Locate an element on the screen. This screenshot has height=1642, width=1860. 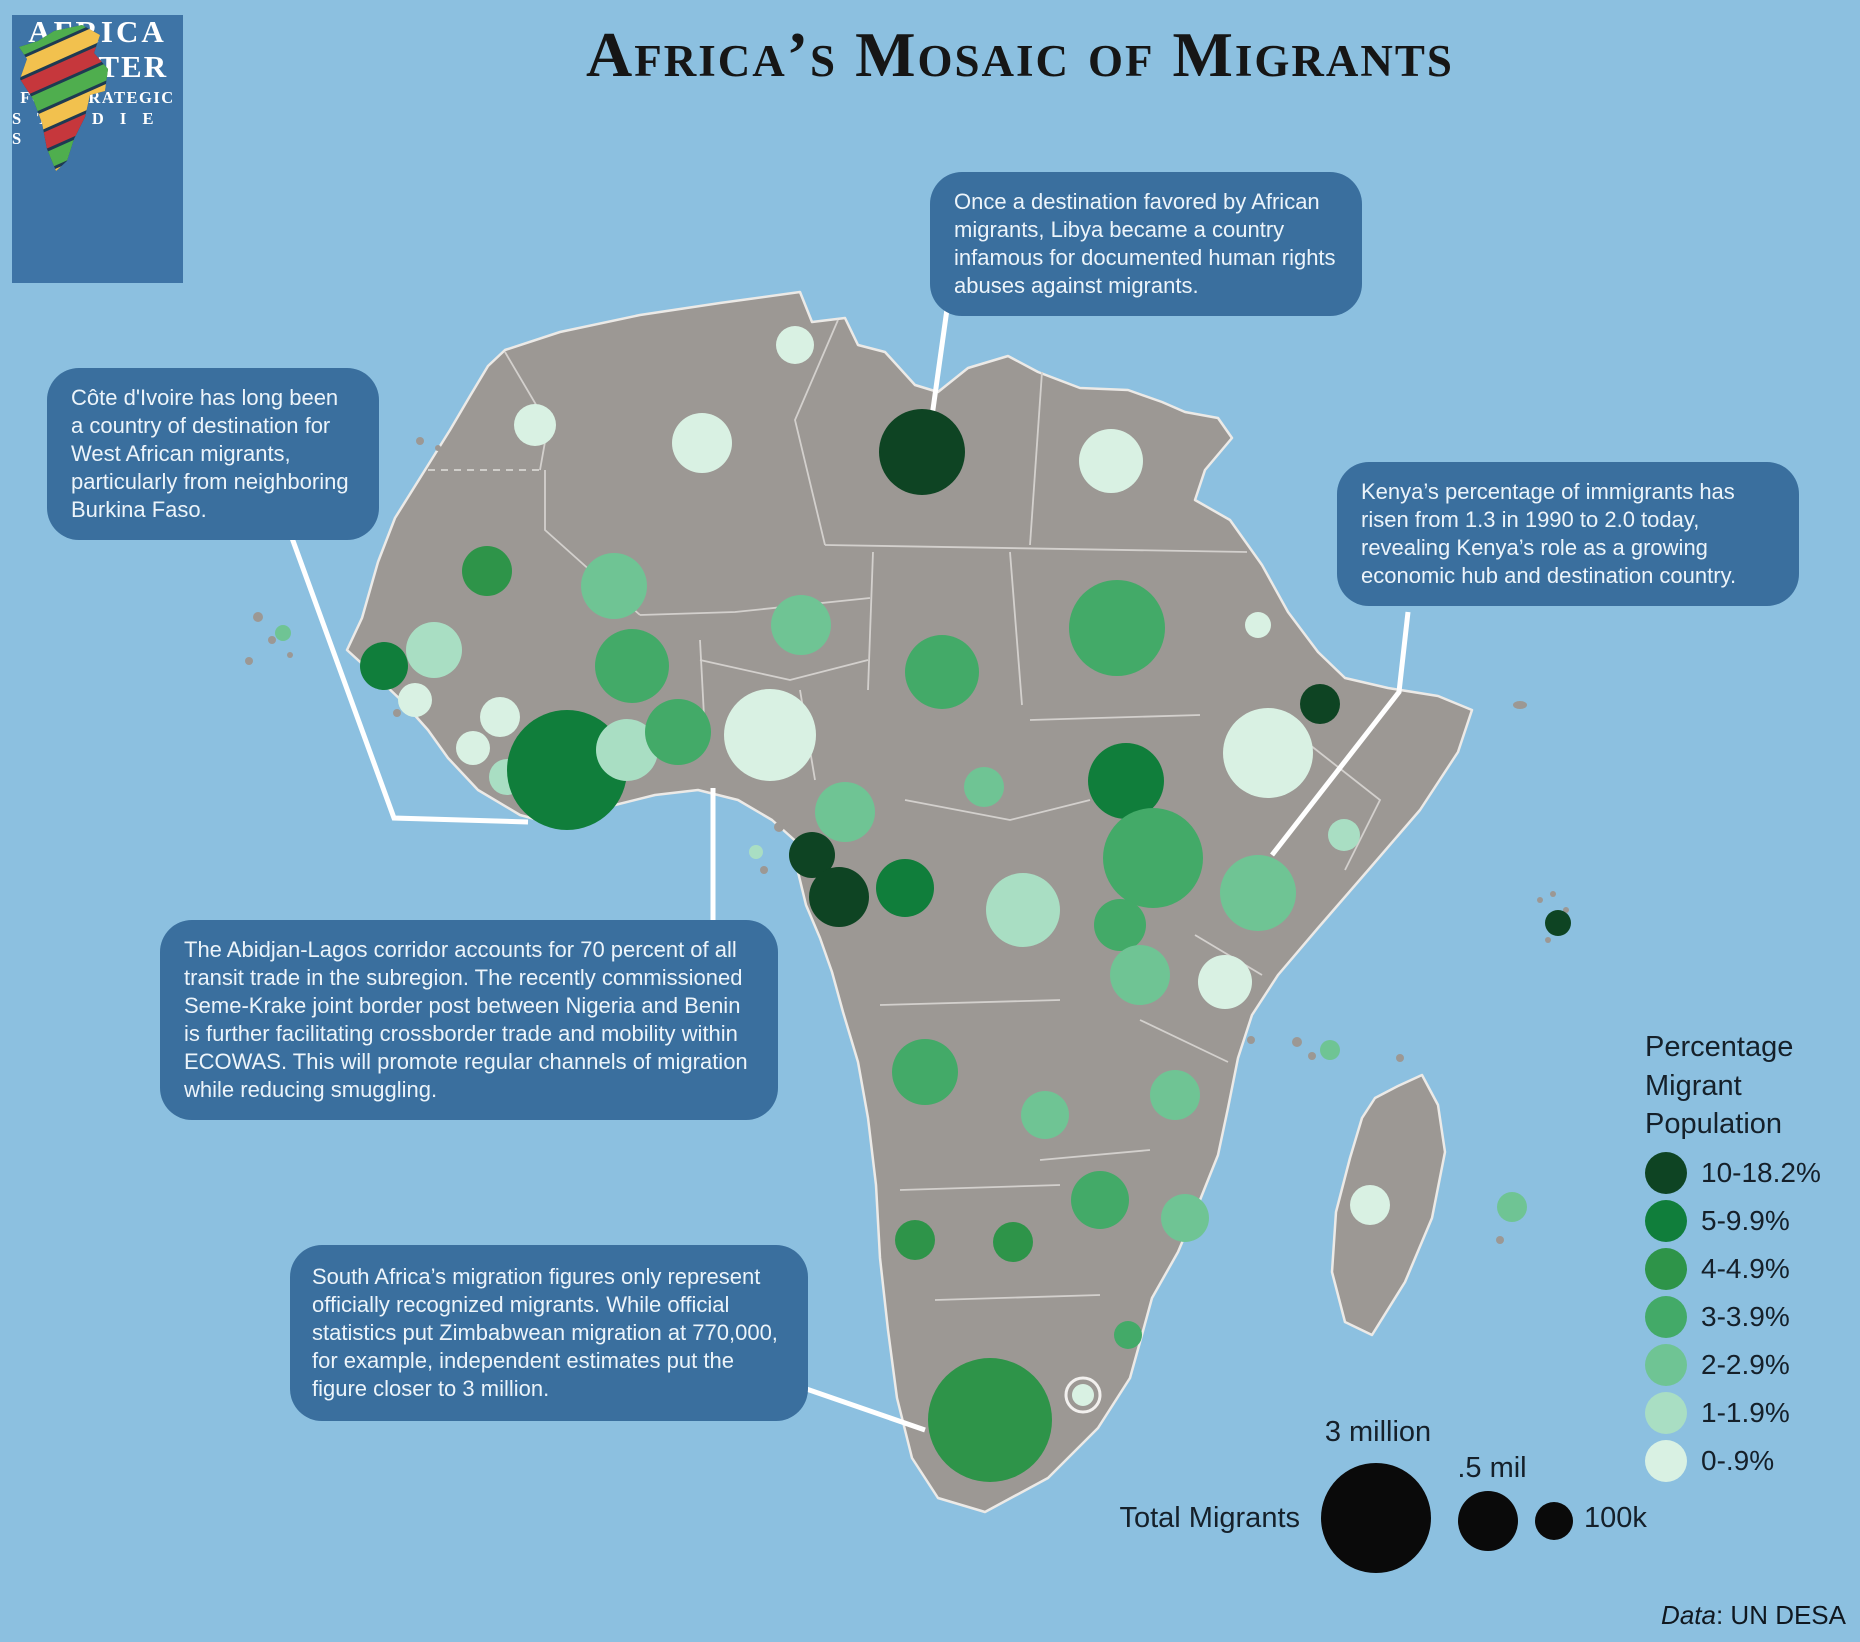
connector-kenya is located at coordinates (1340, 734).